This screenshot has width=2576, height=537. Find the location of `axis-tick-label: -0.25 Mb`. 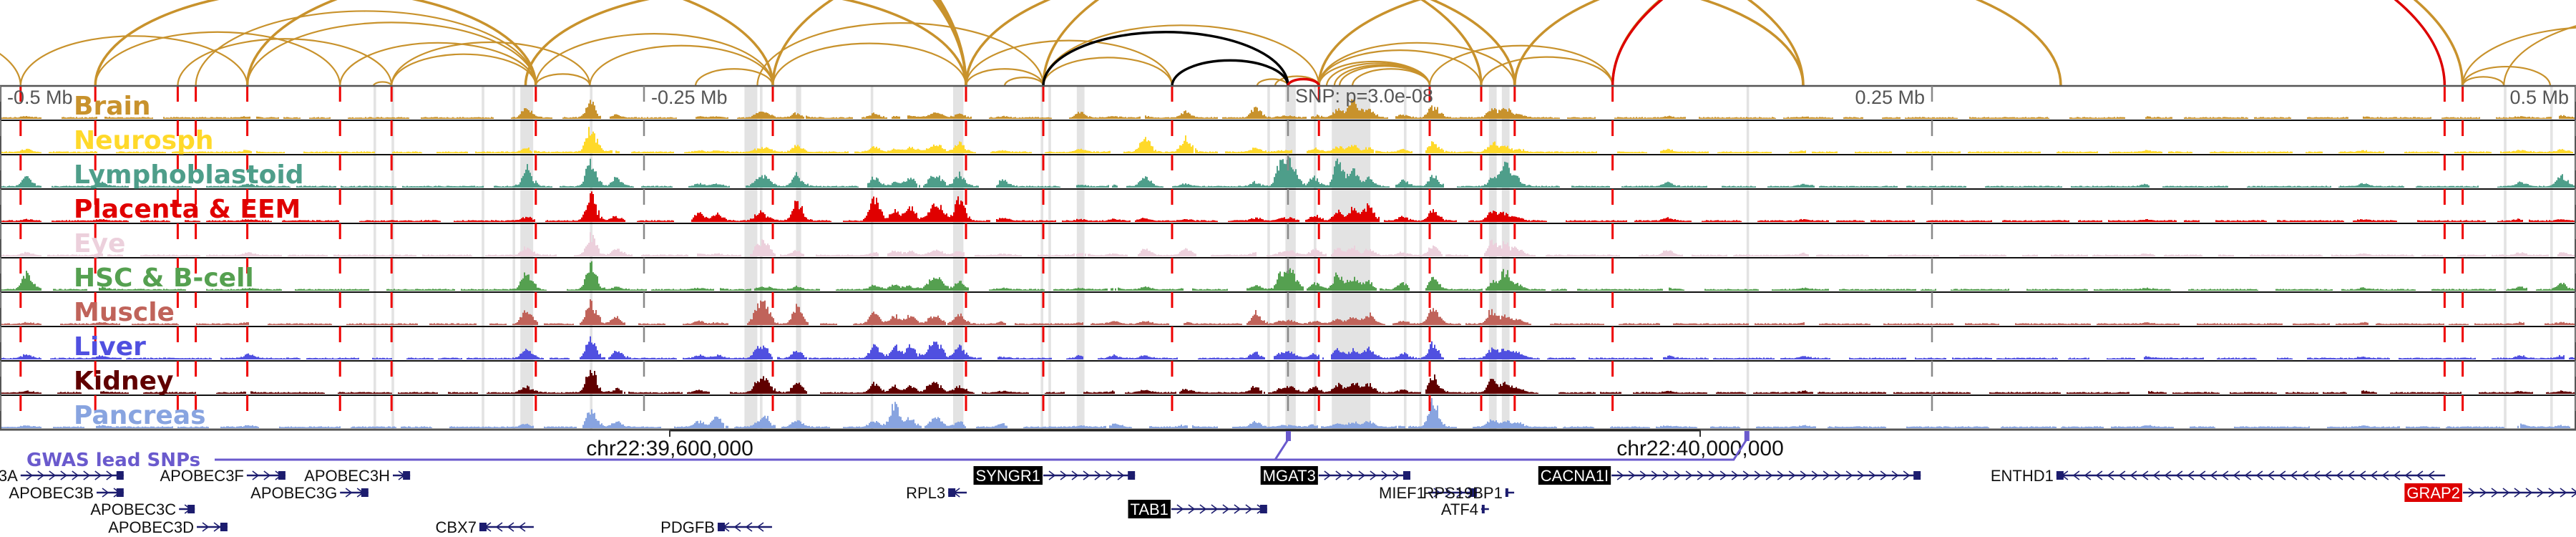

axis-tick-label: -0.25 Mb is located at coordinates (689, 97).